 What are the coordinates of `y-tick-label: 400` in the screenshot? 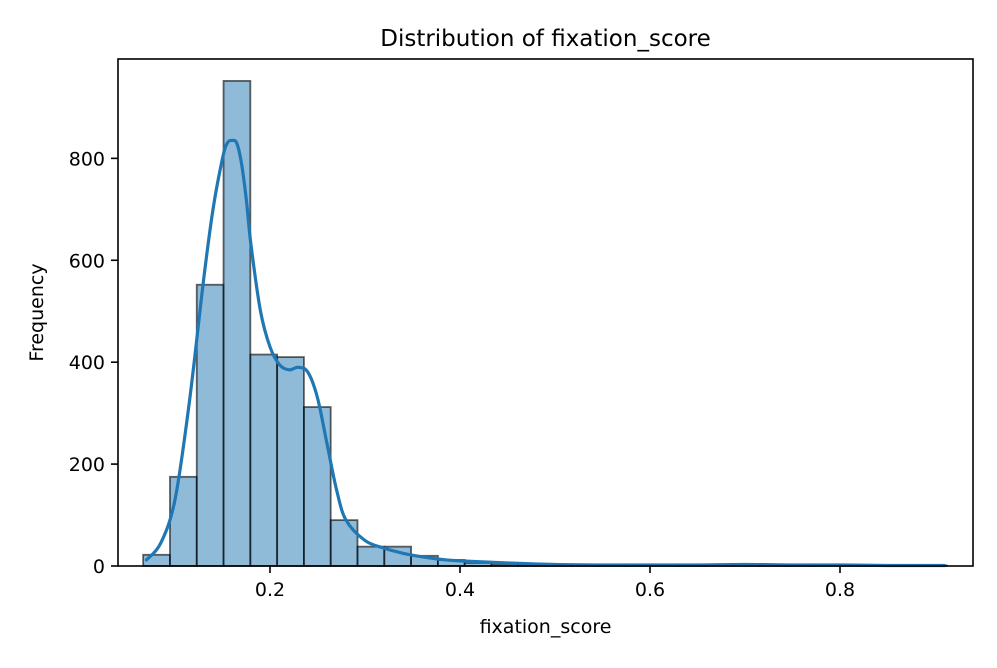 It's located at (87, 363).